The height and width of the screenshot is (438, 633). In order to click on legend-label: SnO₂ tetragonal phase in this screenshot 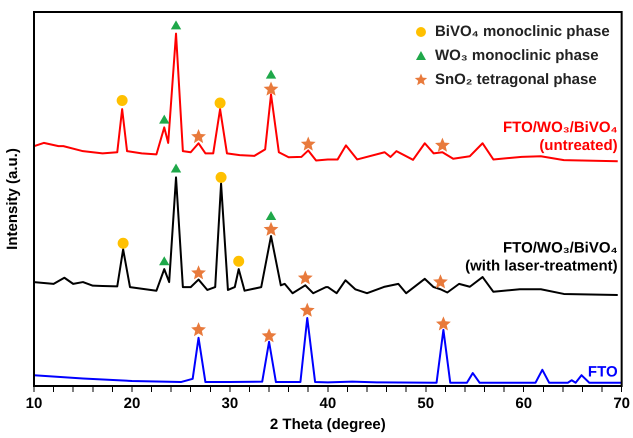, I will do `click(515, 79)`.